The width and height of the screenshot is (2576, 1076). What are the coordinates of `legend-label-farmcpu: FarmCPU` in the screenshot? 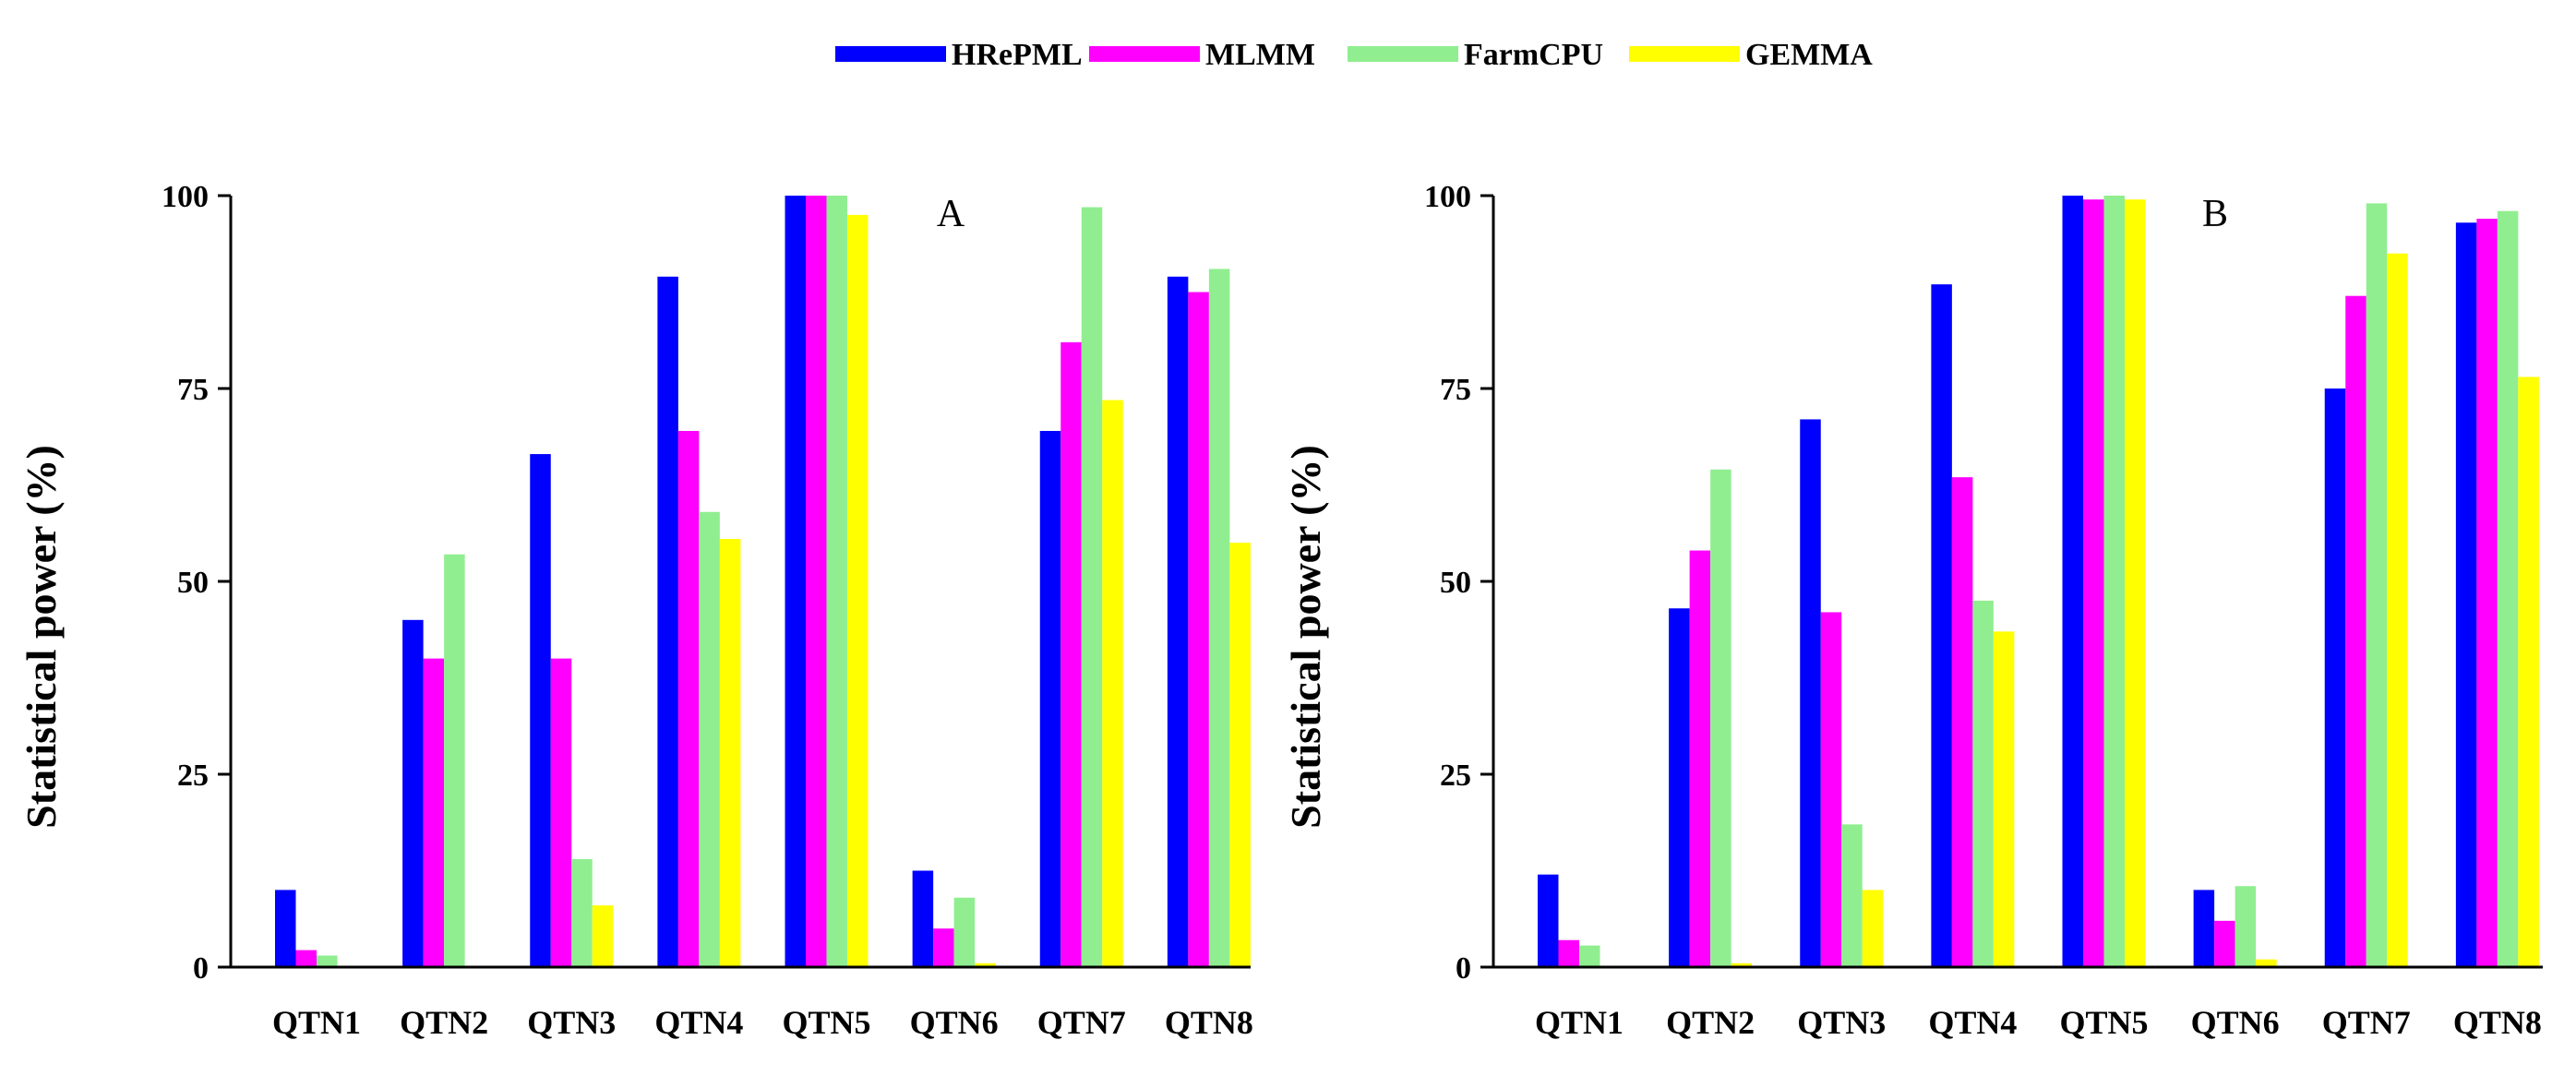 It's located at (1534, 55).